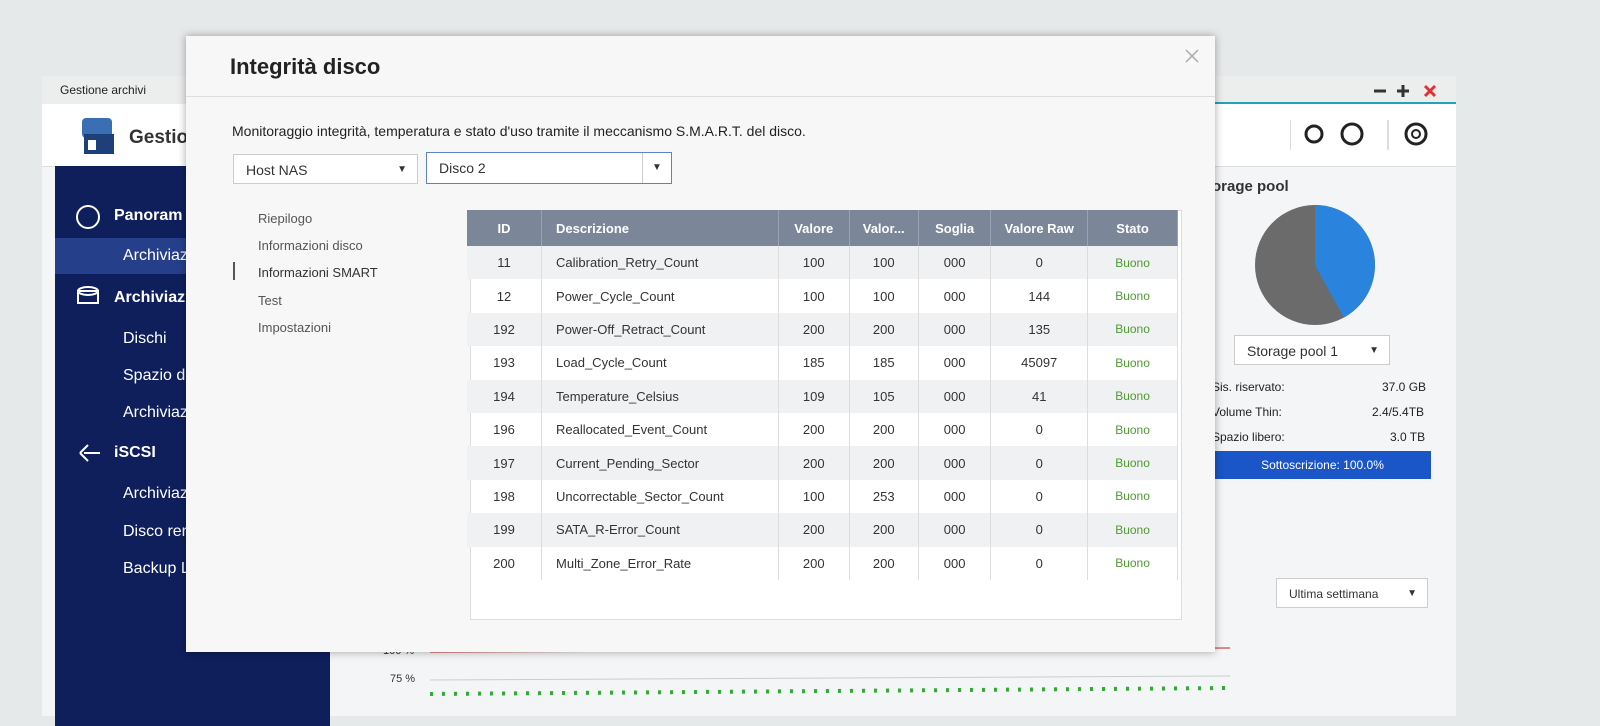 This screenshot has height=726, width=1600. Describe the element at coordinates (1248, 437) in the screenshot. I see `stat-label: Spazio libero:` at that location.